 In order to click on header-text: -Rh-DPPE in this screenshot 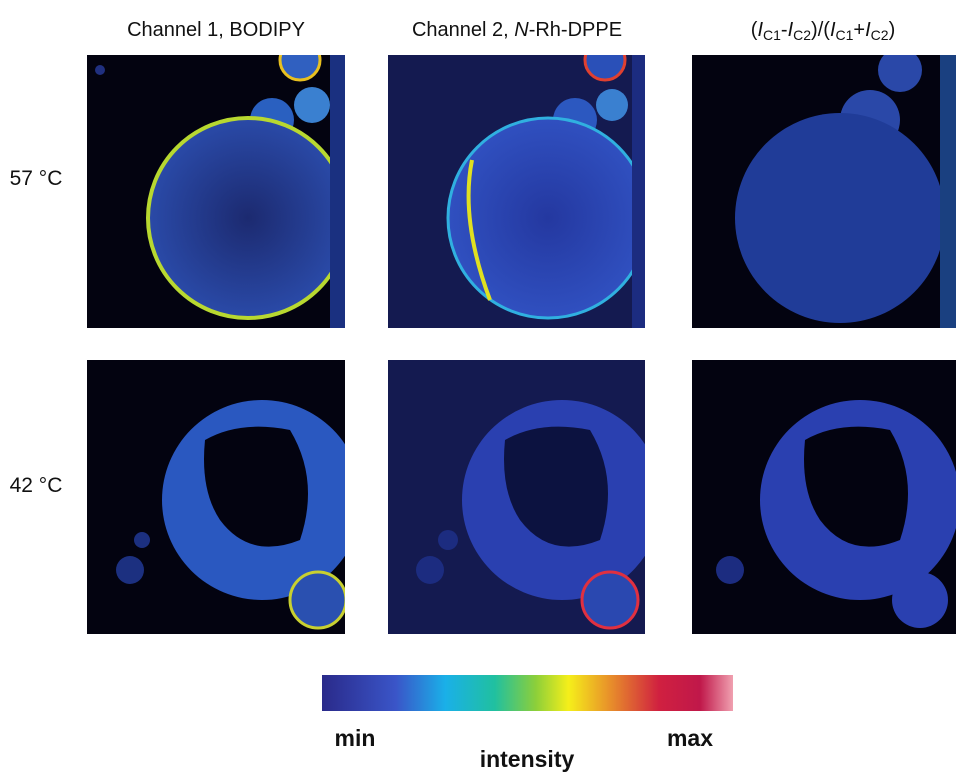, I will do `click(575, 30)`.